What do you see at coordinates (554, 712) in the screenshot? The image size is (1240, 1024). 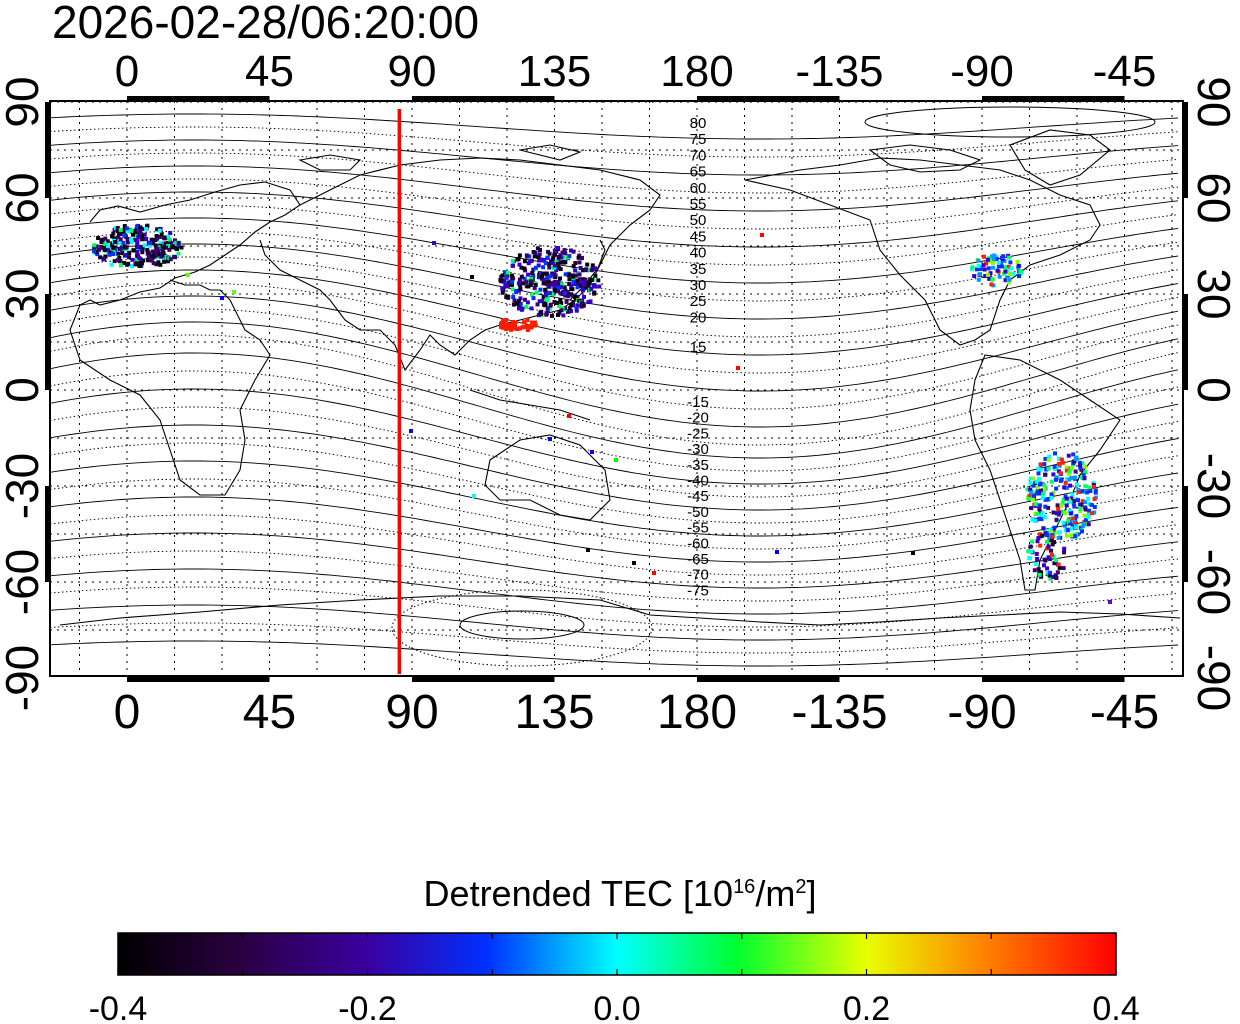 I see `longitude-tick-label: 135` at bounding box center [554, 712].